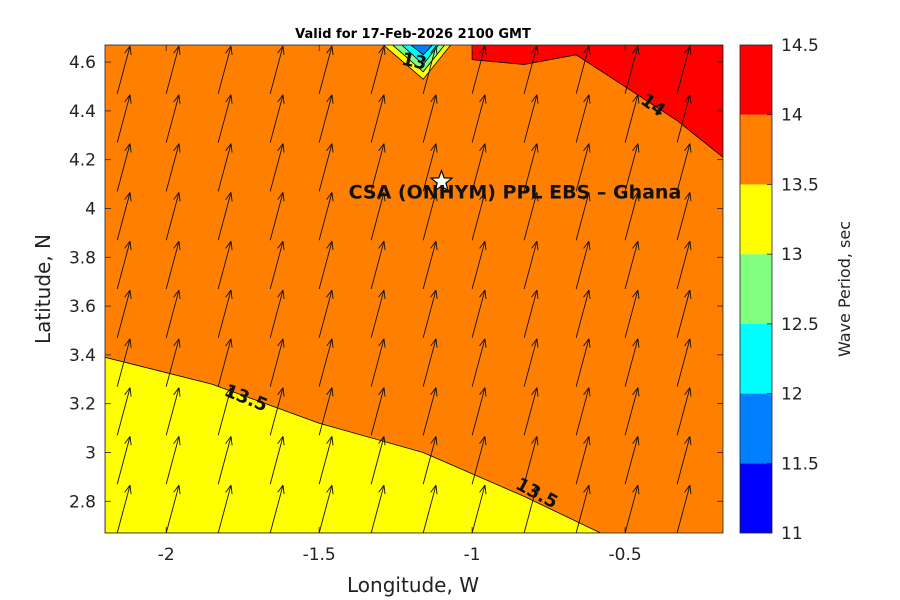  I want to click on colorbar-tick-label: 11, so click(792, 534).